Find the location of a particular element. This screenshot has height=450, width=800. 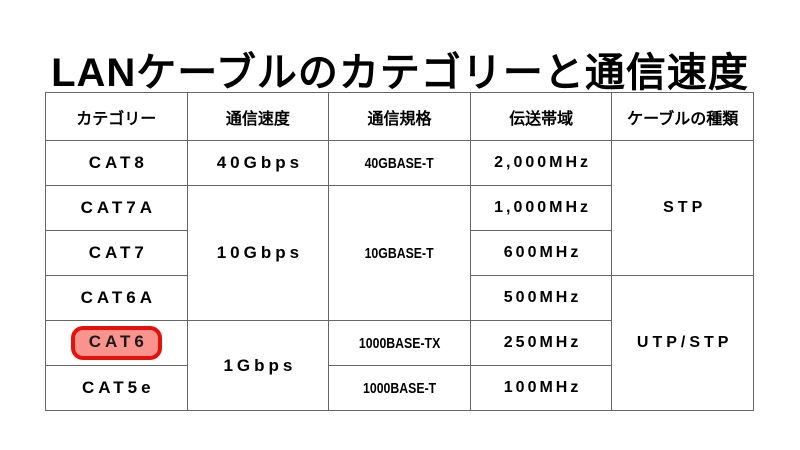

cell-standard-1000base-tx: 1000BASE-TX is located at coordinates (399, 343).